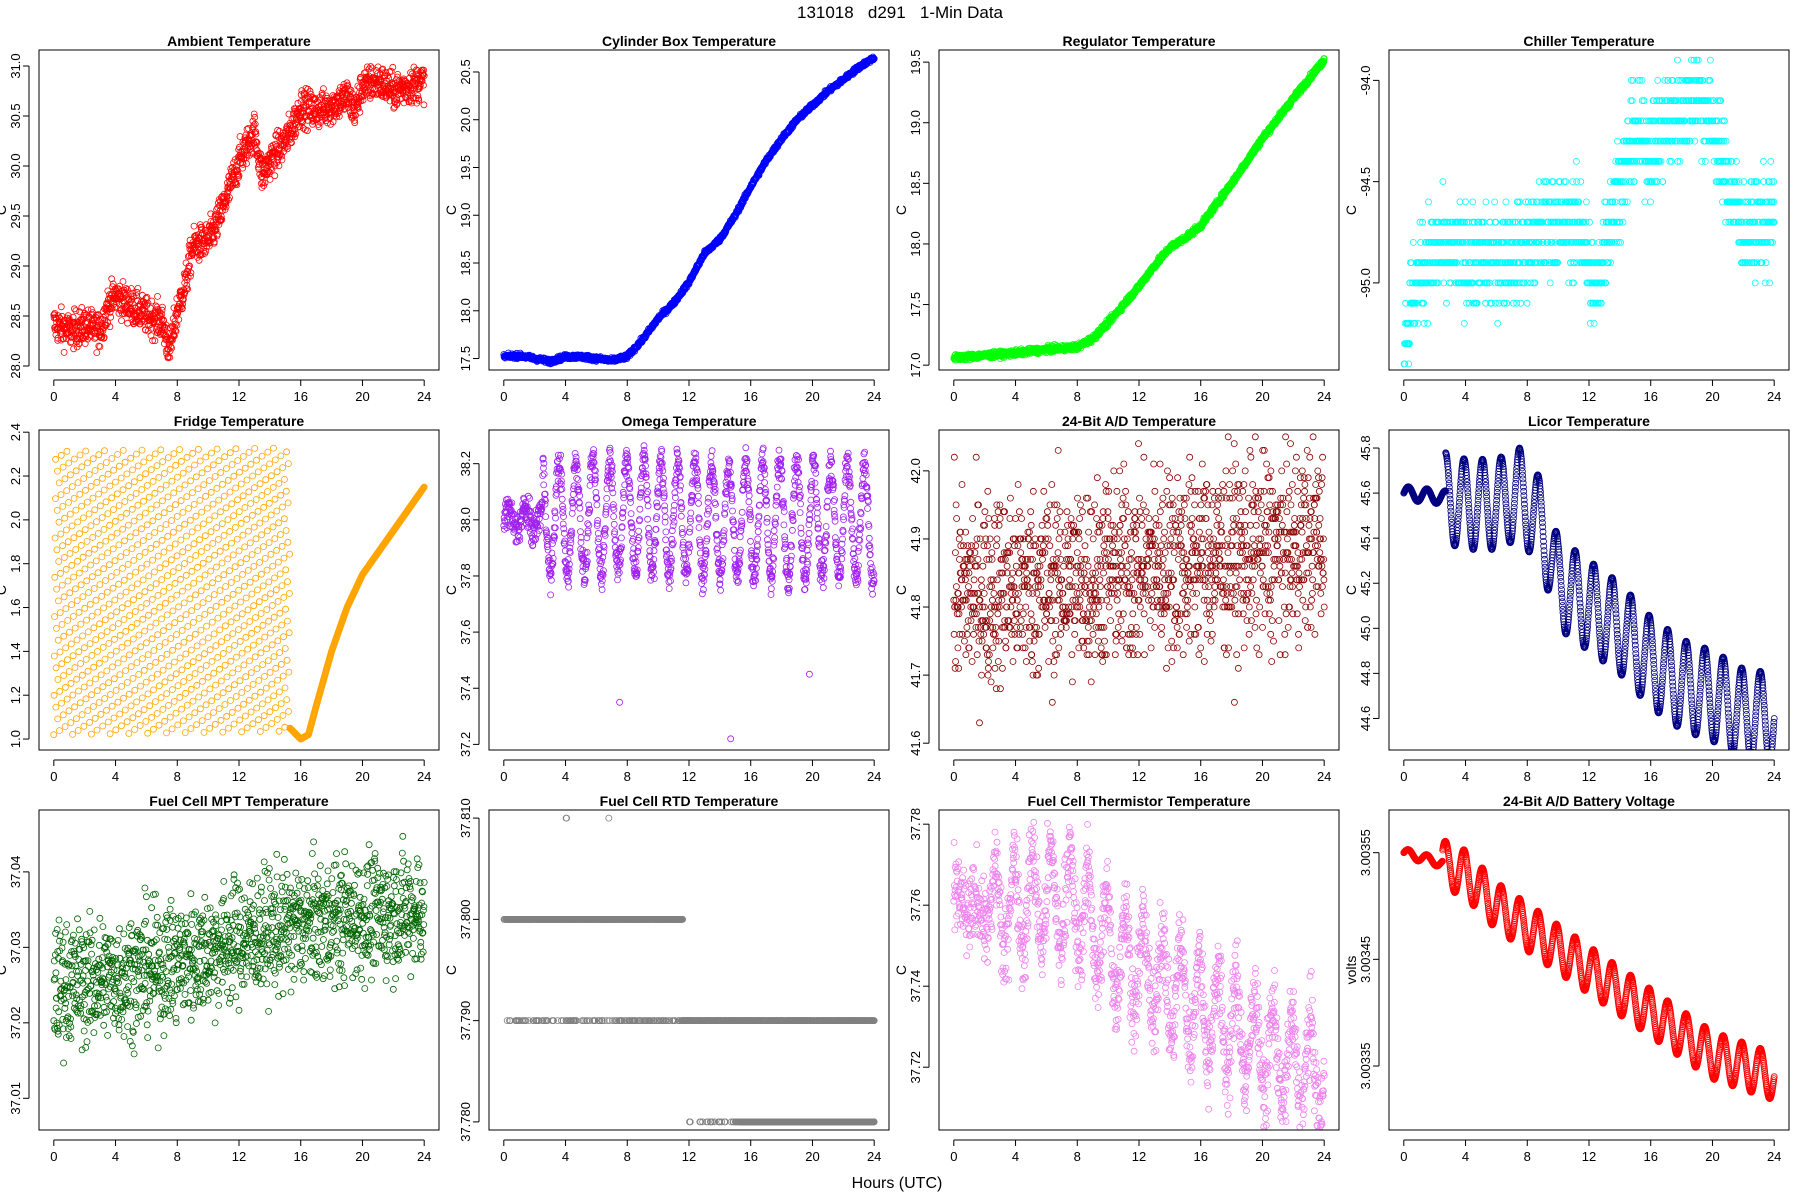 This screenshot has height=1200, width=1800. What do you see at coordinates (15, 215) in the screenshot?
I see `y-tick-label: 29.5` at bounding box center [15, 215].